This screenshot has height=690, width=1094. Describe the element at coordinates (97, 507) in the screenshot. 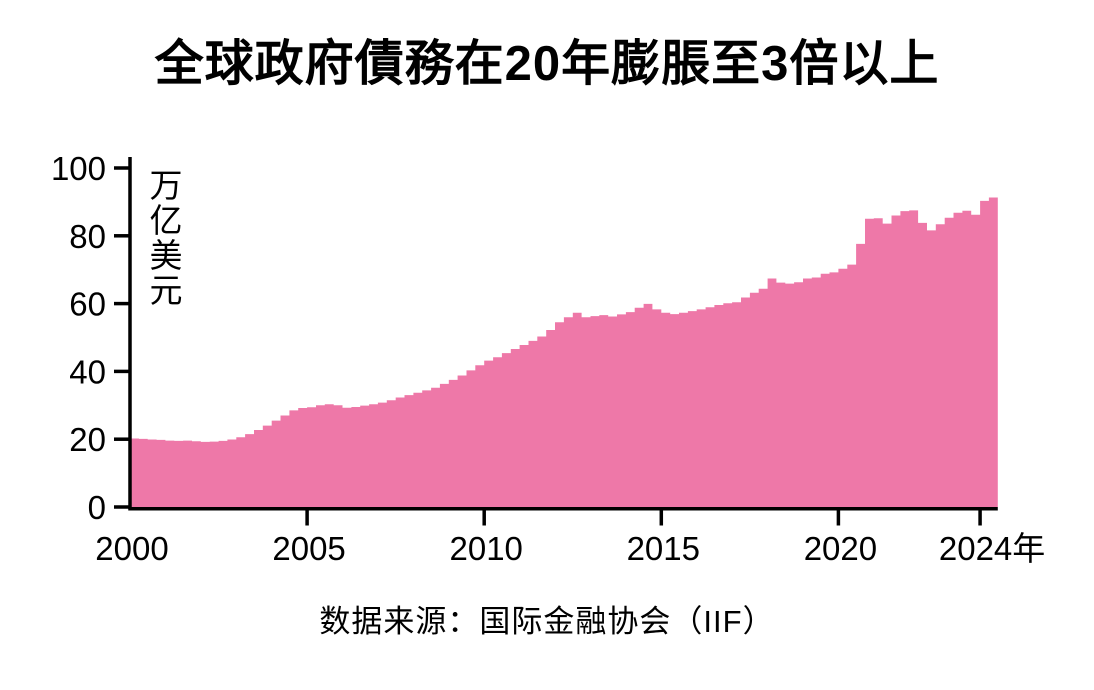

I see `y-tick-label: 0` at that location.